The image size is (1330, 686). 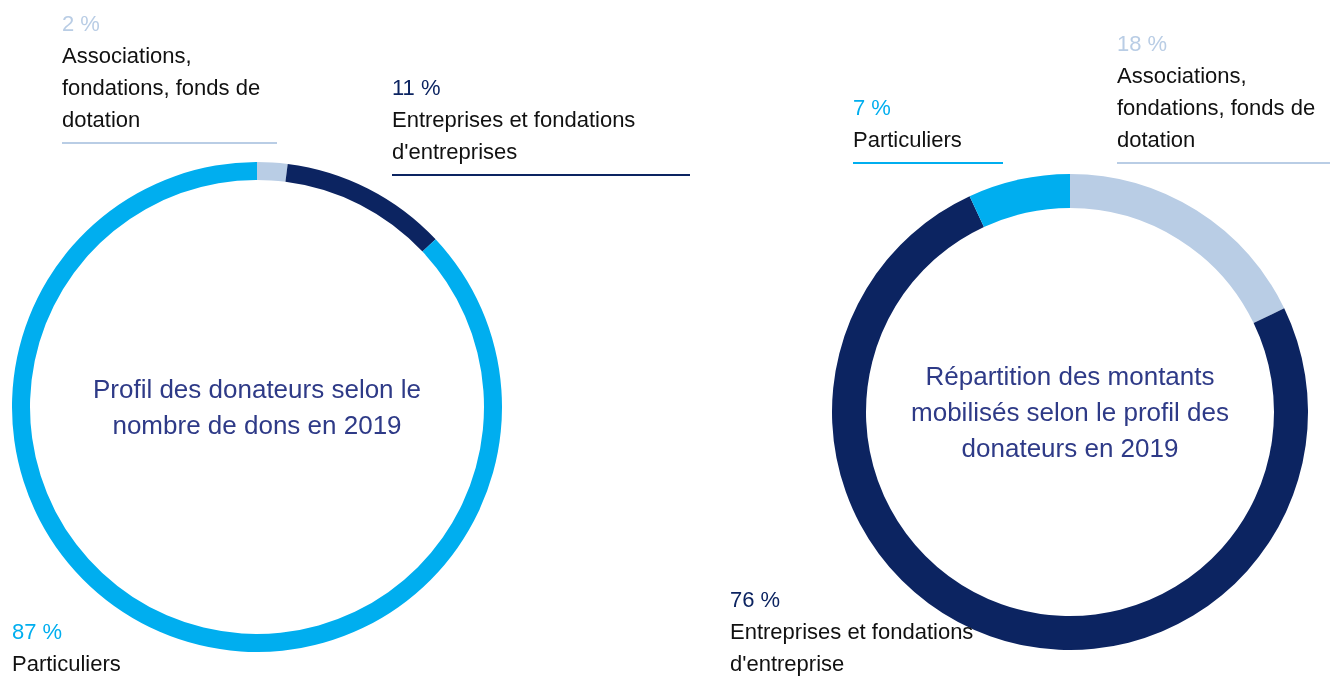 What do you see at coordinates (81, 24) in the screenshot?
I see `data-label: 2 %` at bounding box center [81, 24].